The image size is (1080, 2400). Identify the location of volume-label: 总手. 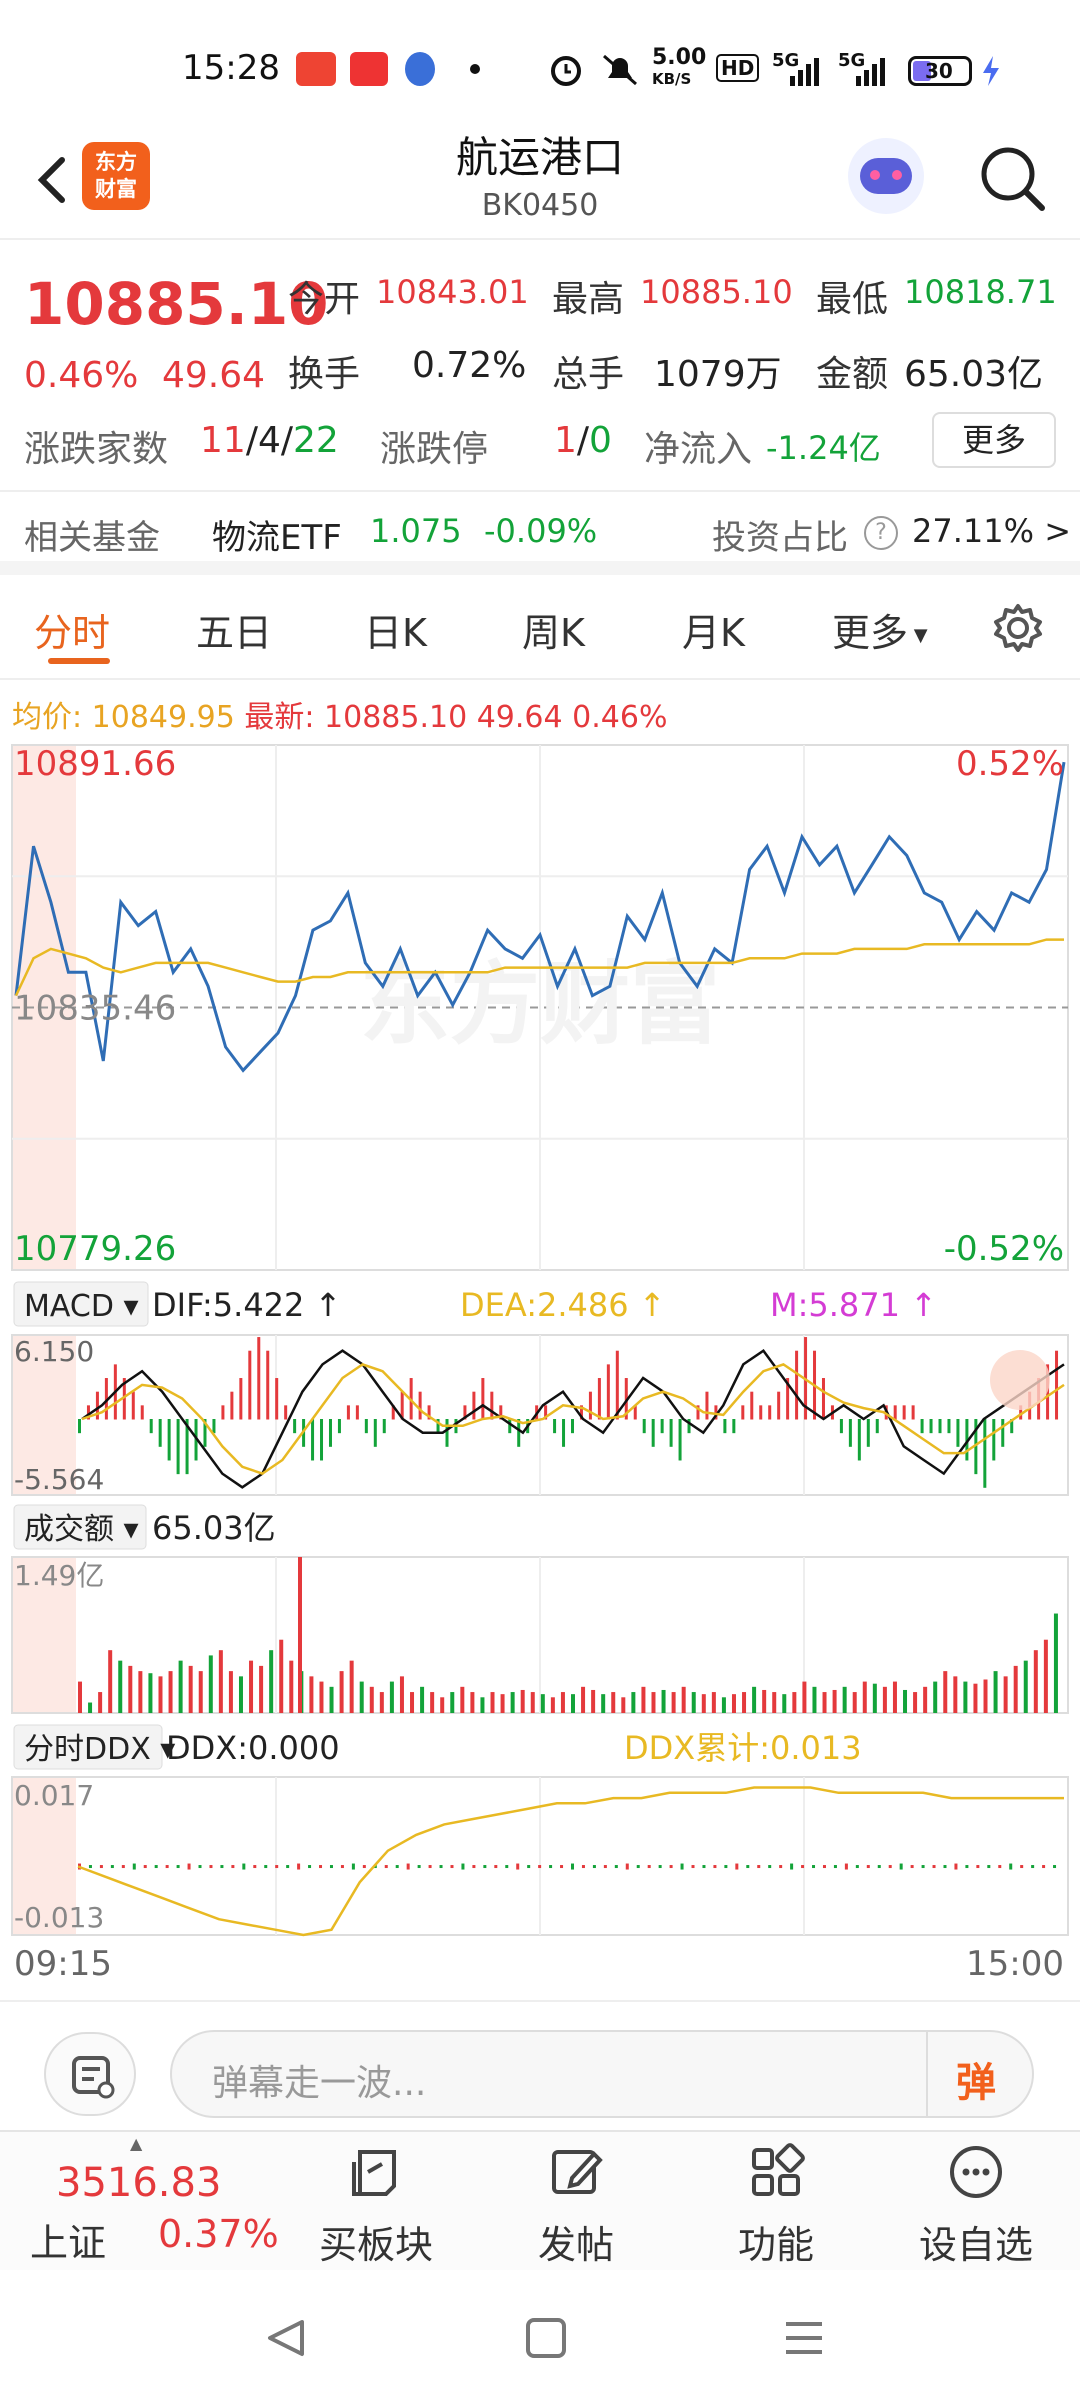
(588, 374).